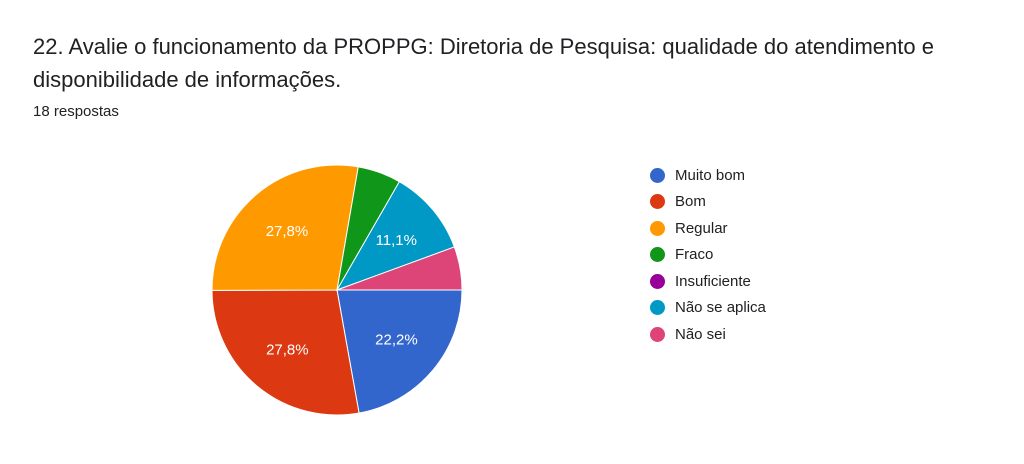 This screenshot has width=1024, height=464. What do you see at coordinates (700, 334) in the screenshot?
I see `legend-label: Não sei` at bounding box center [700, 334].